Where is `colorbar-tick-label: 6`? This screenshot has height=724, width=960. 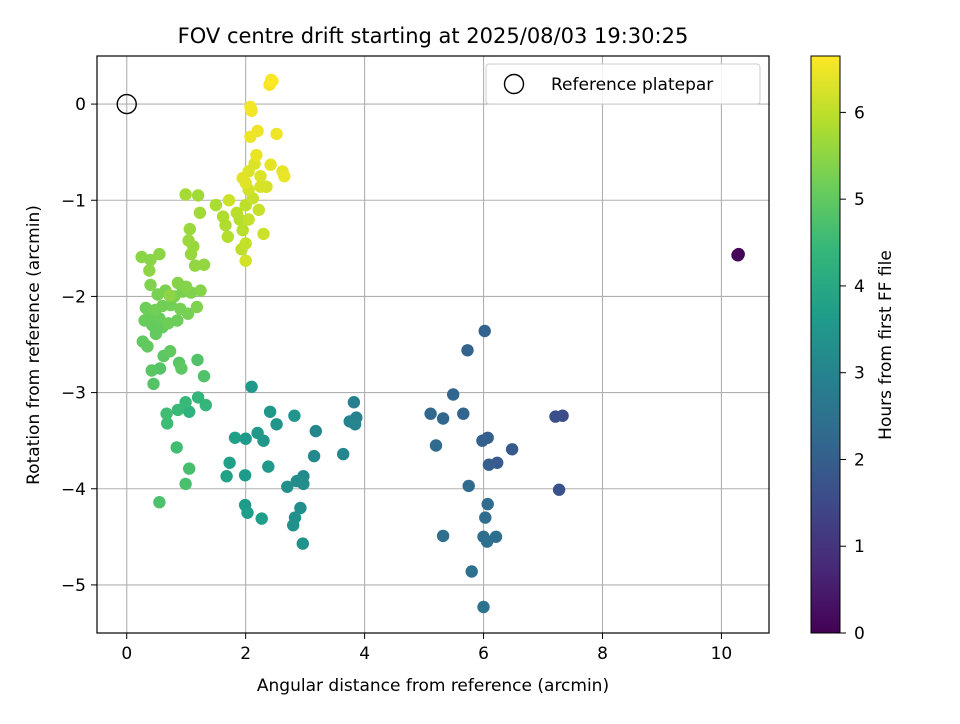
colorbar-tick-label: 6 is located at coordinates (859, 113).